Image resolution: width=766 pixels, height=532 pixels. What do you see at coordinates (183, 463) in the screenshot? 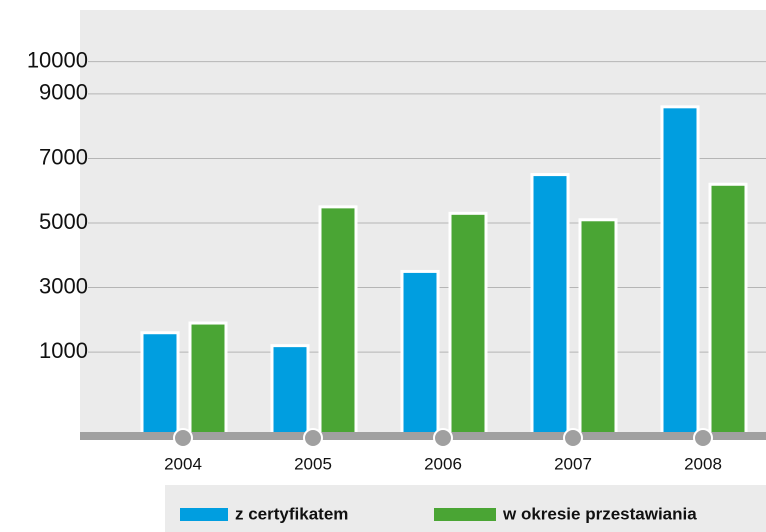
I see `x-tick-label: 2004` at bounding box center [183, 463].